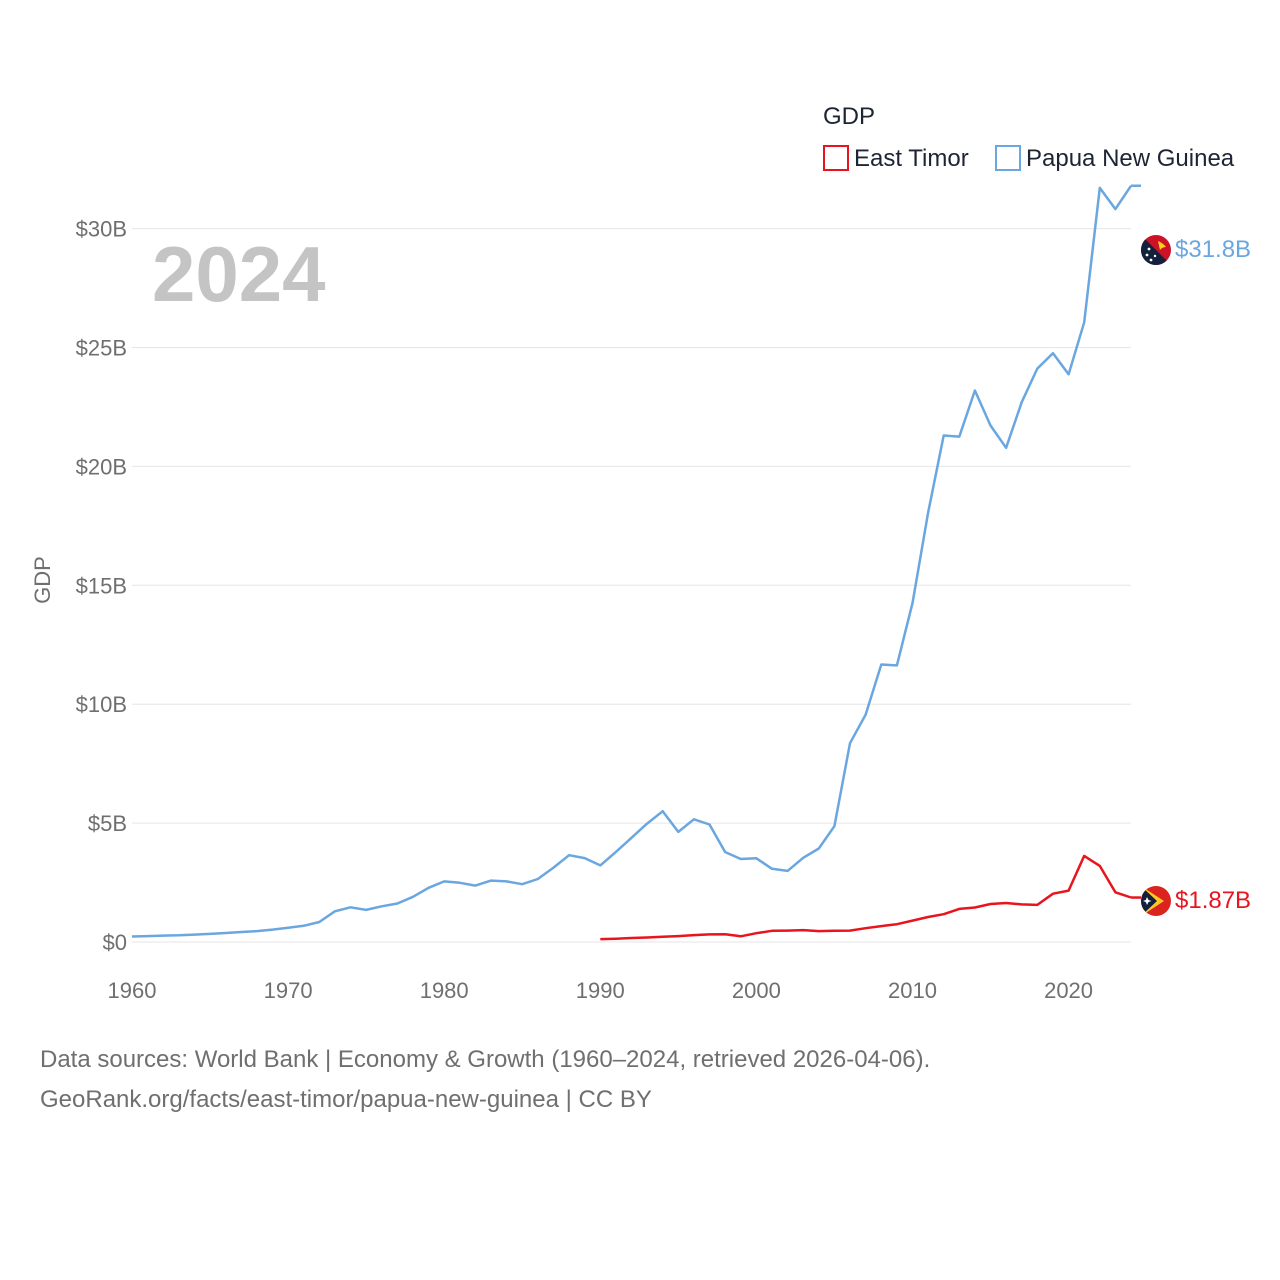 The height and width of the screenshot is (1280, 1280). Describe the element at coordinates (1068, 990) in the screenshot. I see `x-tick-label: 2020` at that location.